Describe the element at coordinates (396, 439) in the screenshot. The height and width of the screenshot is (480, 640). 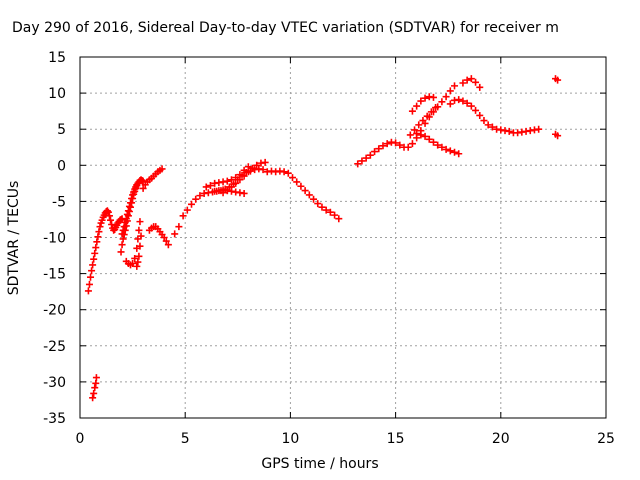
I see `x-tick-label: 15` at that location.